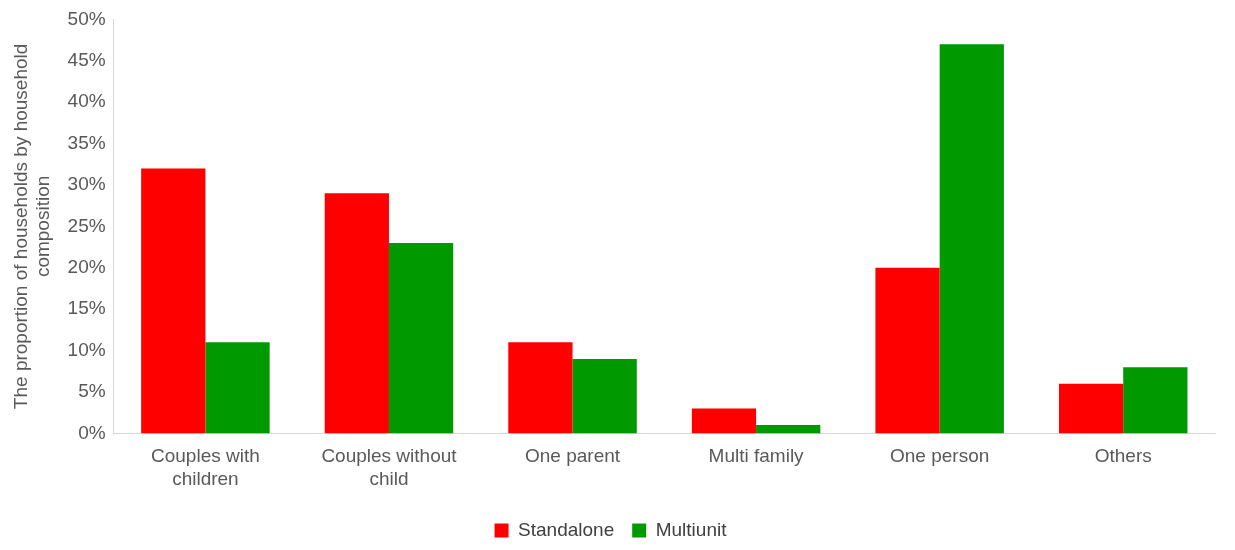 This screenshot has height=550, width=1235. Describe the element at coordinates (205, 467) in the screenshot. I see `x-tick-label: Couples with children` at that location.